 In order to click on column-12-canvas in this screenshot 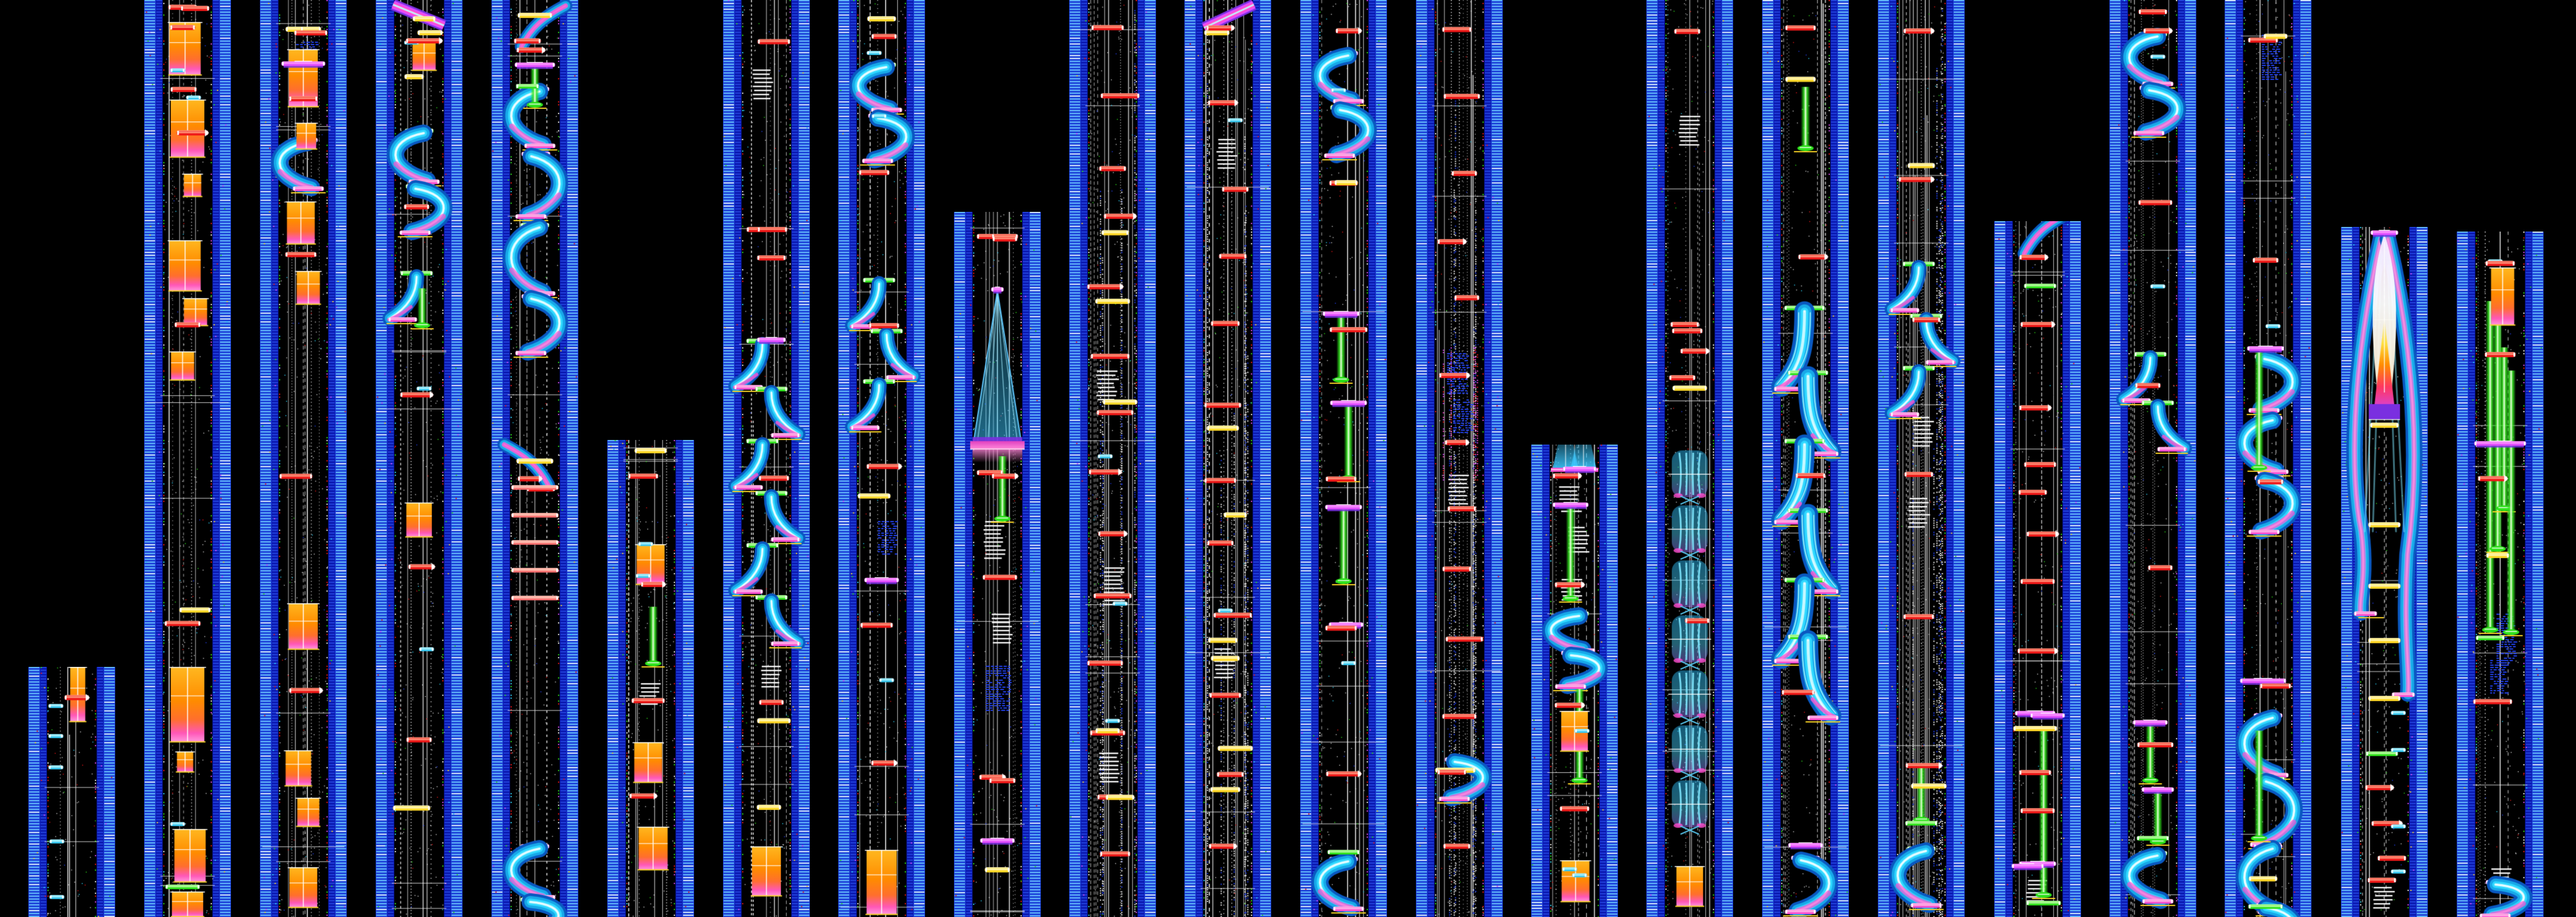, I will do `click(1343, 458)`.